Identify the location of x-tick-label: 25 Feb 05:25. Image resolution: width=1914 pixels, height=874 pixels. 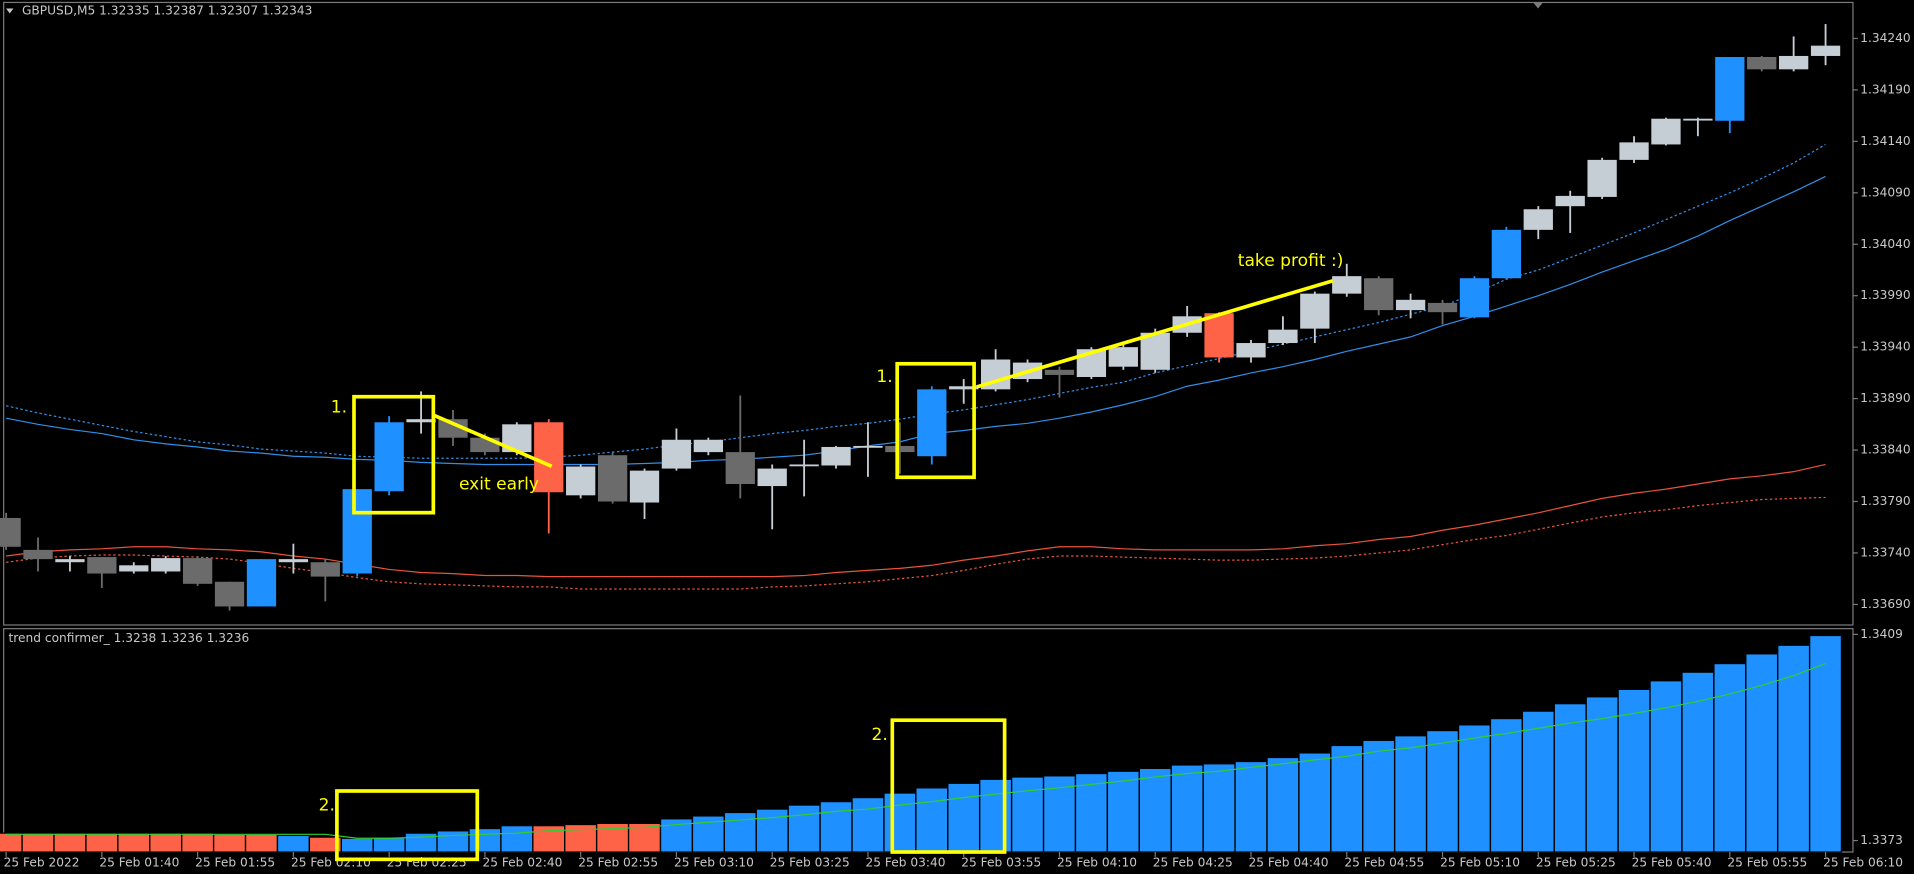
(1576, 863).